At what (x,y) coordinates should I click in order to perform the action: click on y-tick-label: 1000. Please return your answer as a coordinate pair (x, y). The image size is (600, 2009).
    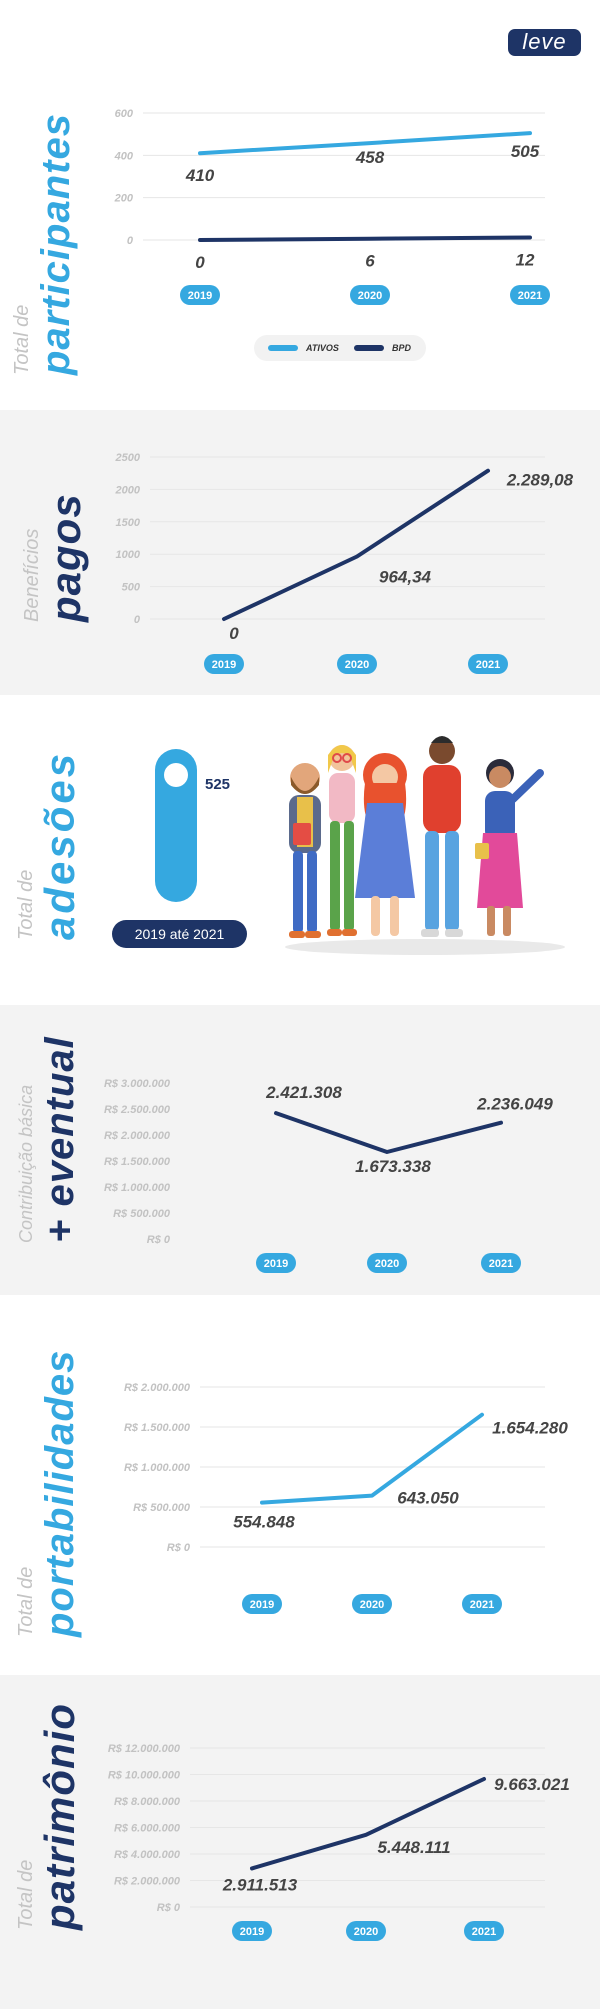
    Looking at the image, I should click on (128, 555).